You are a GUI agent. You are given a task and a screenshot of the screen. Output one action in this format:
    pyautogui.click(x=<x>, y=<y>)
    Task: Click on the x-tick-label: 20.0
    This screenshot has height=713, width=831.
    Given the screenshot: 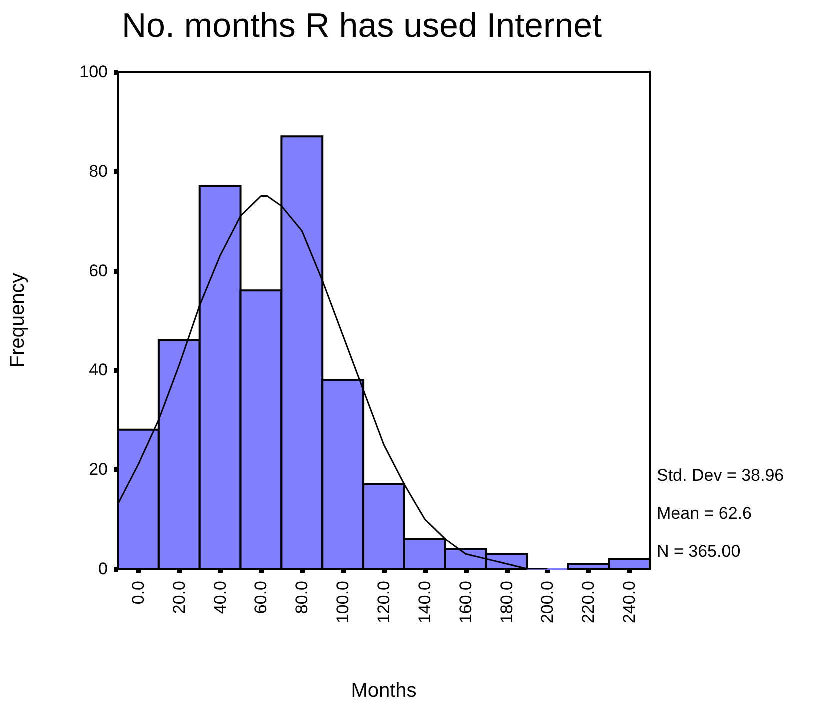 What is the action you would take?
    pyautogui.click(x=179, y=597)
    